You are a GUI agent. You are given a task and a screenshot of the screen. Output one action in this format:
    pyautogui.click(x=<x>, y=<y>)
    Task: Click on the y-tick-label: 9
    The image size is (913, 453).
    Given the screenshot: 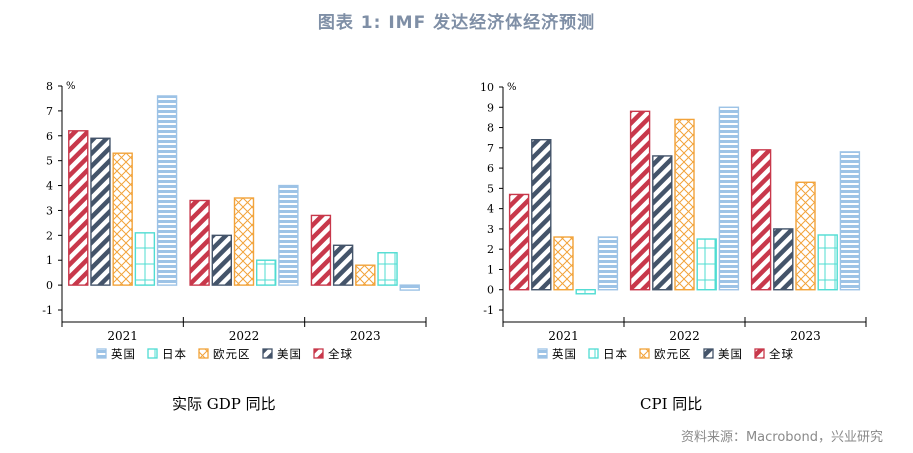 What is the action you would take?
    pyautogui.click(x=490, y=107)
    